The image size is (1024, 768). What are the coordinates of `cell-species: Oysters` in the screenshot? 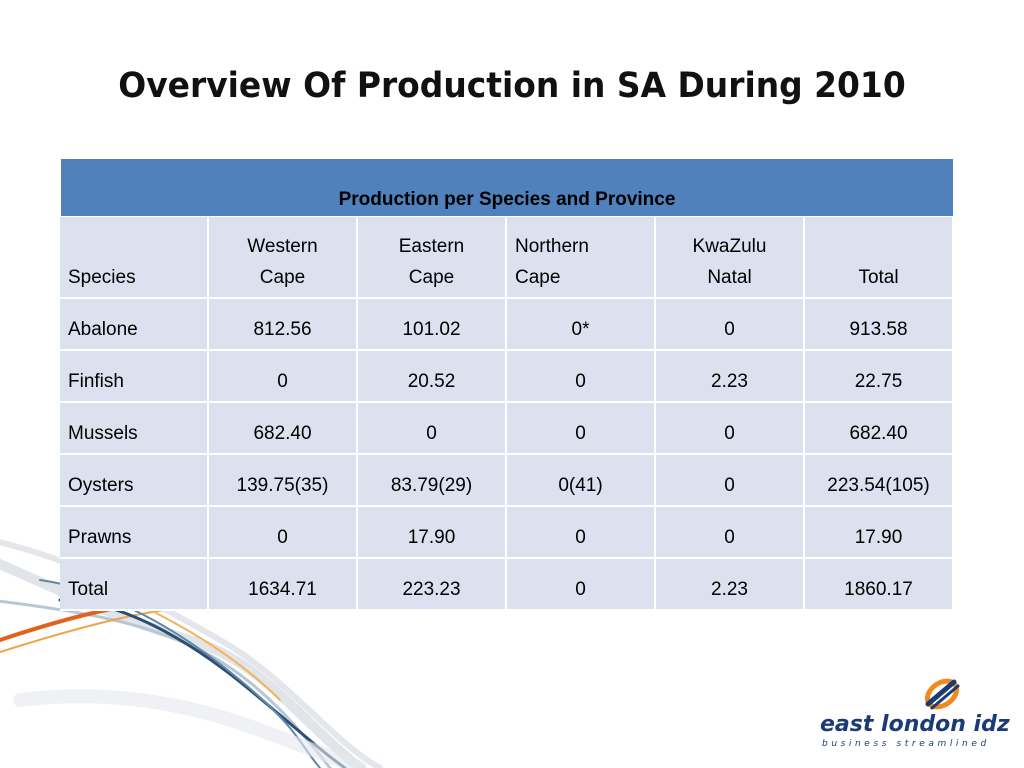 It's located at (134, 481).